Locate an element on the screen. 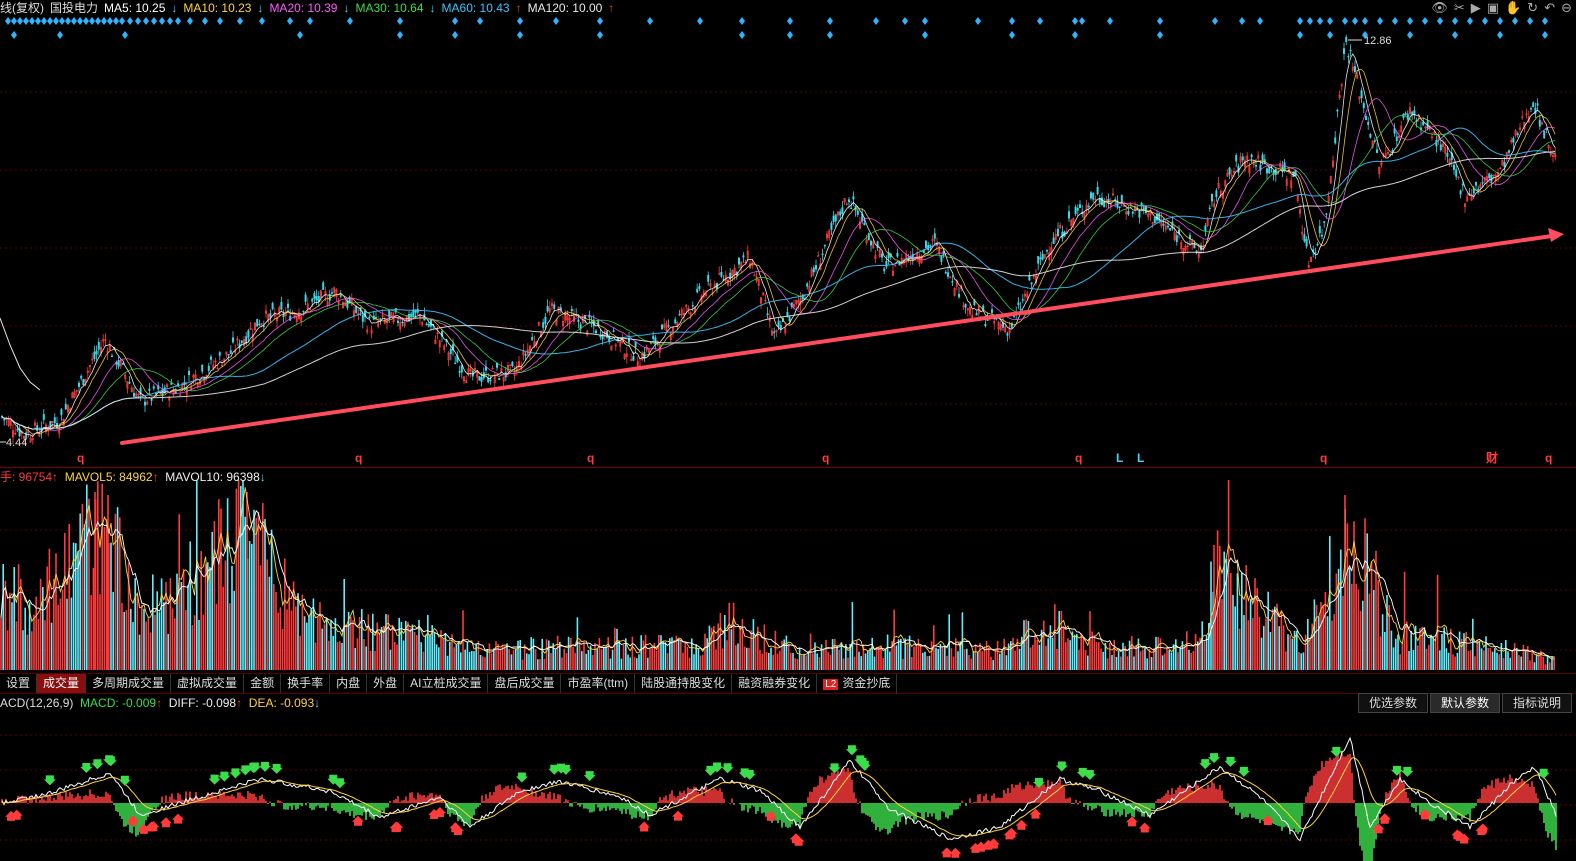 The height and width of the screenshot is (861, 1576). macd-param-button: 指标说明 is located at coordinates (1536, 703).